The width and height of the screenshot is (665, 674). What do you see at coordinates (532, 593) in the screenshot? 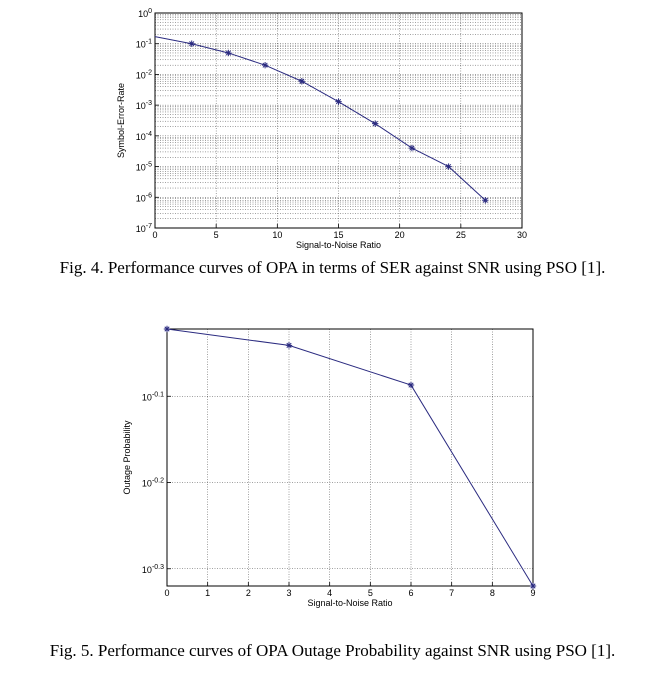
I see `x-tick-label: 9` at bounding box center [532, 593].